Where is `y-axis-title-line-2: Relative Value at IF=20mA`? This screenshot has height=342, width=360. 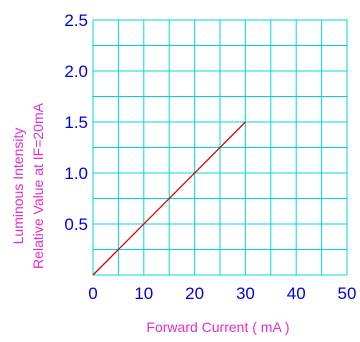
y-axis-title-line-2: Relative Value at IF=20mA is located at coordinates (38, 185).